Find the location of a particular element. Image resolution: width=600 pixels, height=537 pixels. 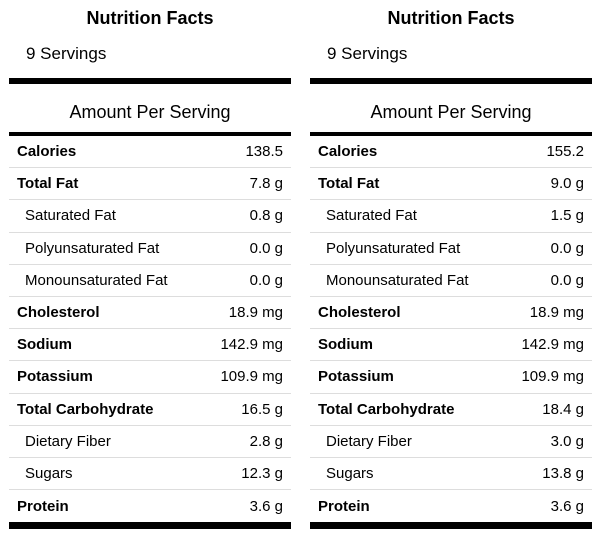

nutrient-value: 16.5 g is located at coordinates (262, 409).